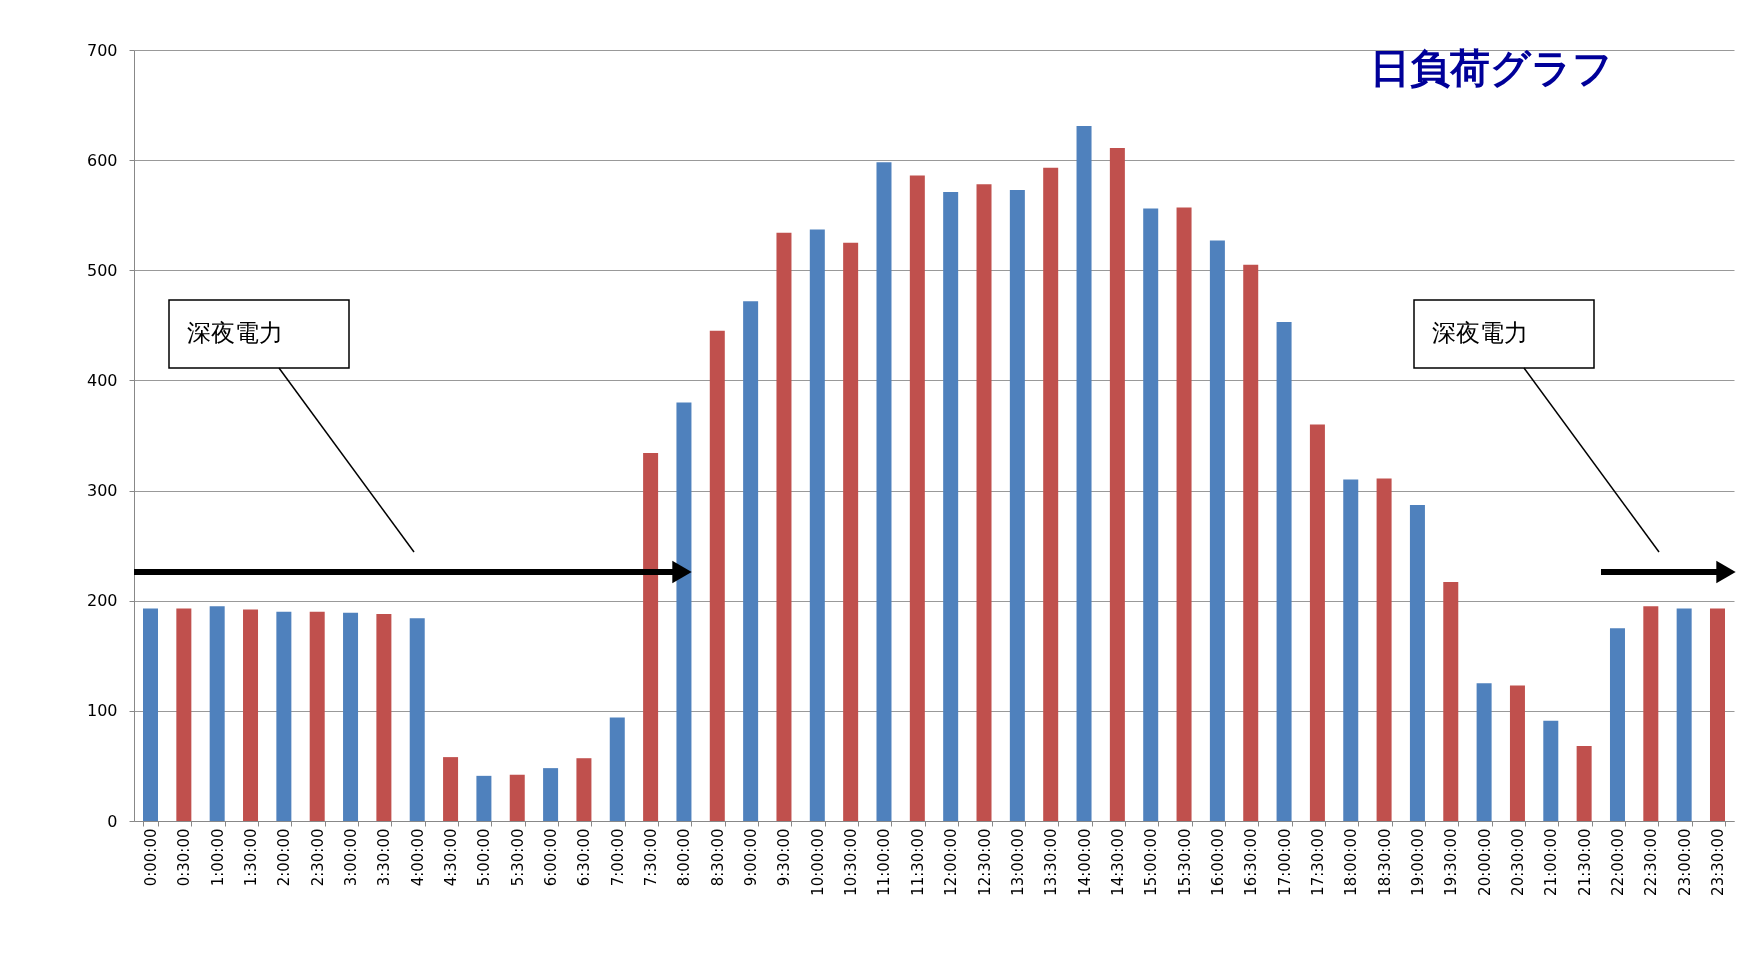 The image size is (1743, 955). Describe the element at coordinates (551, 857) in the screenshot. I see `x-tick-label: 6:00:00` at that location.